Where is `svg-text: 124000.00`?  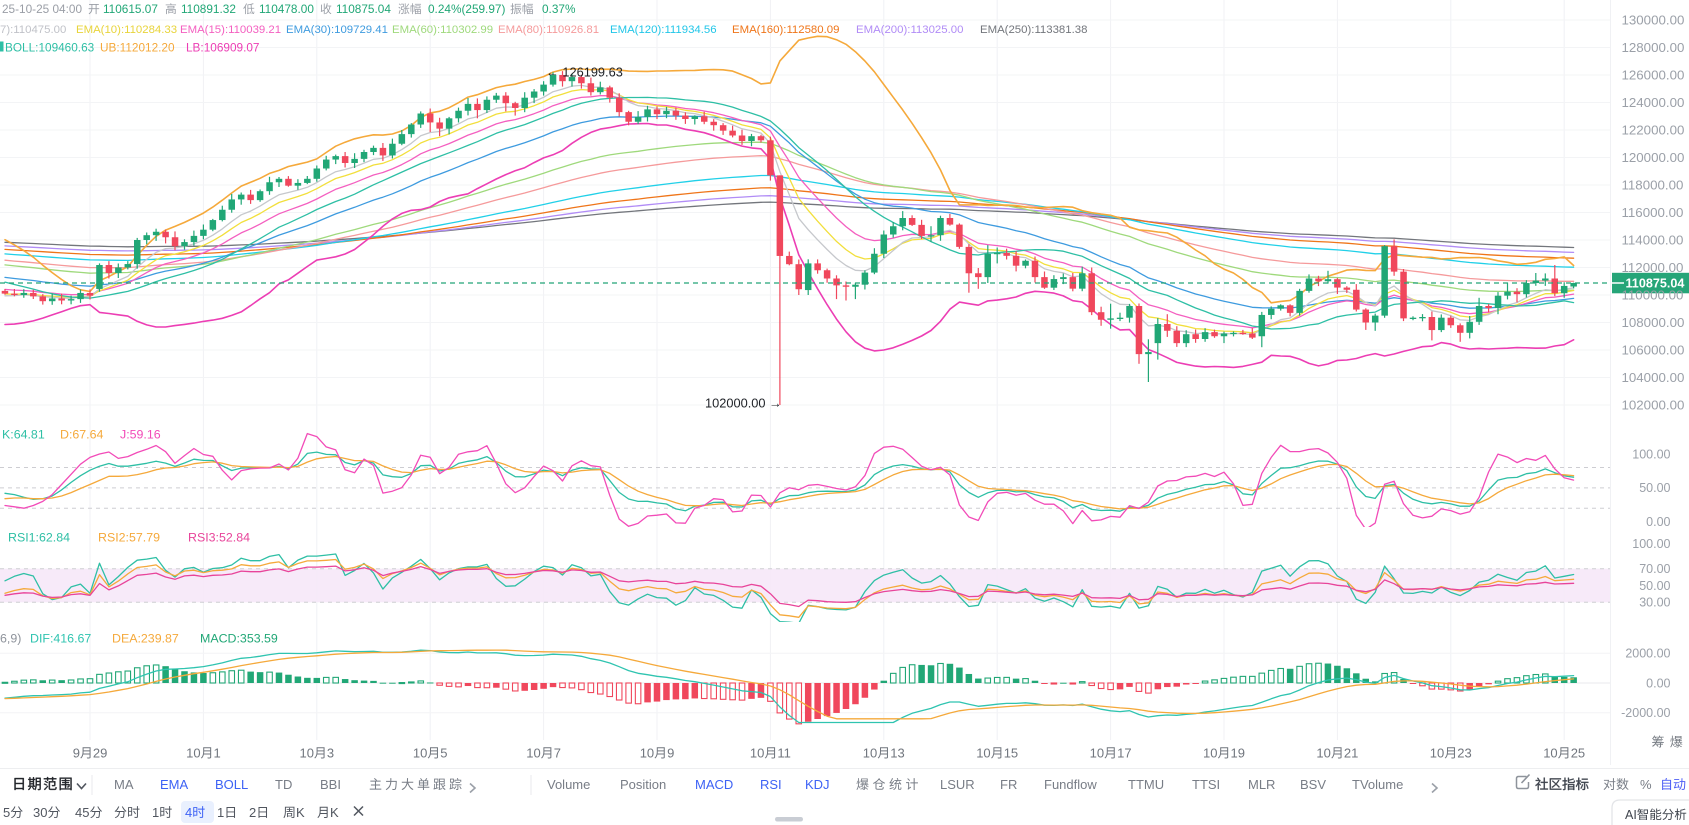 svg-text: 124000.00 is located at coordinates (1653, 102).